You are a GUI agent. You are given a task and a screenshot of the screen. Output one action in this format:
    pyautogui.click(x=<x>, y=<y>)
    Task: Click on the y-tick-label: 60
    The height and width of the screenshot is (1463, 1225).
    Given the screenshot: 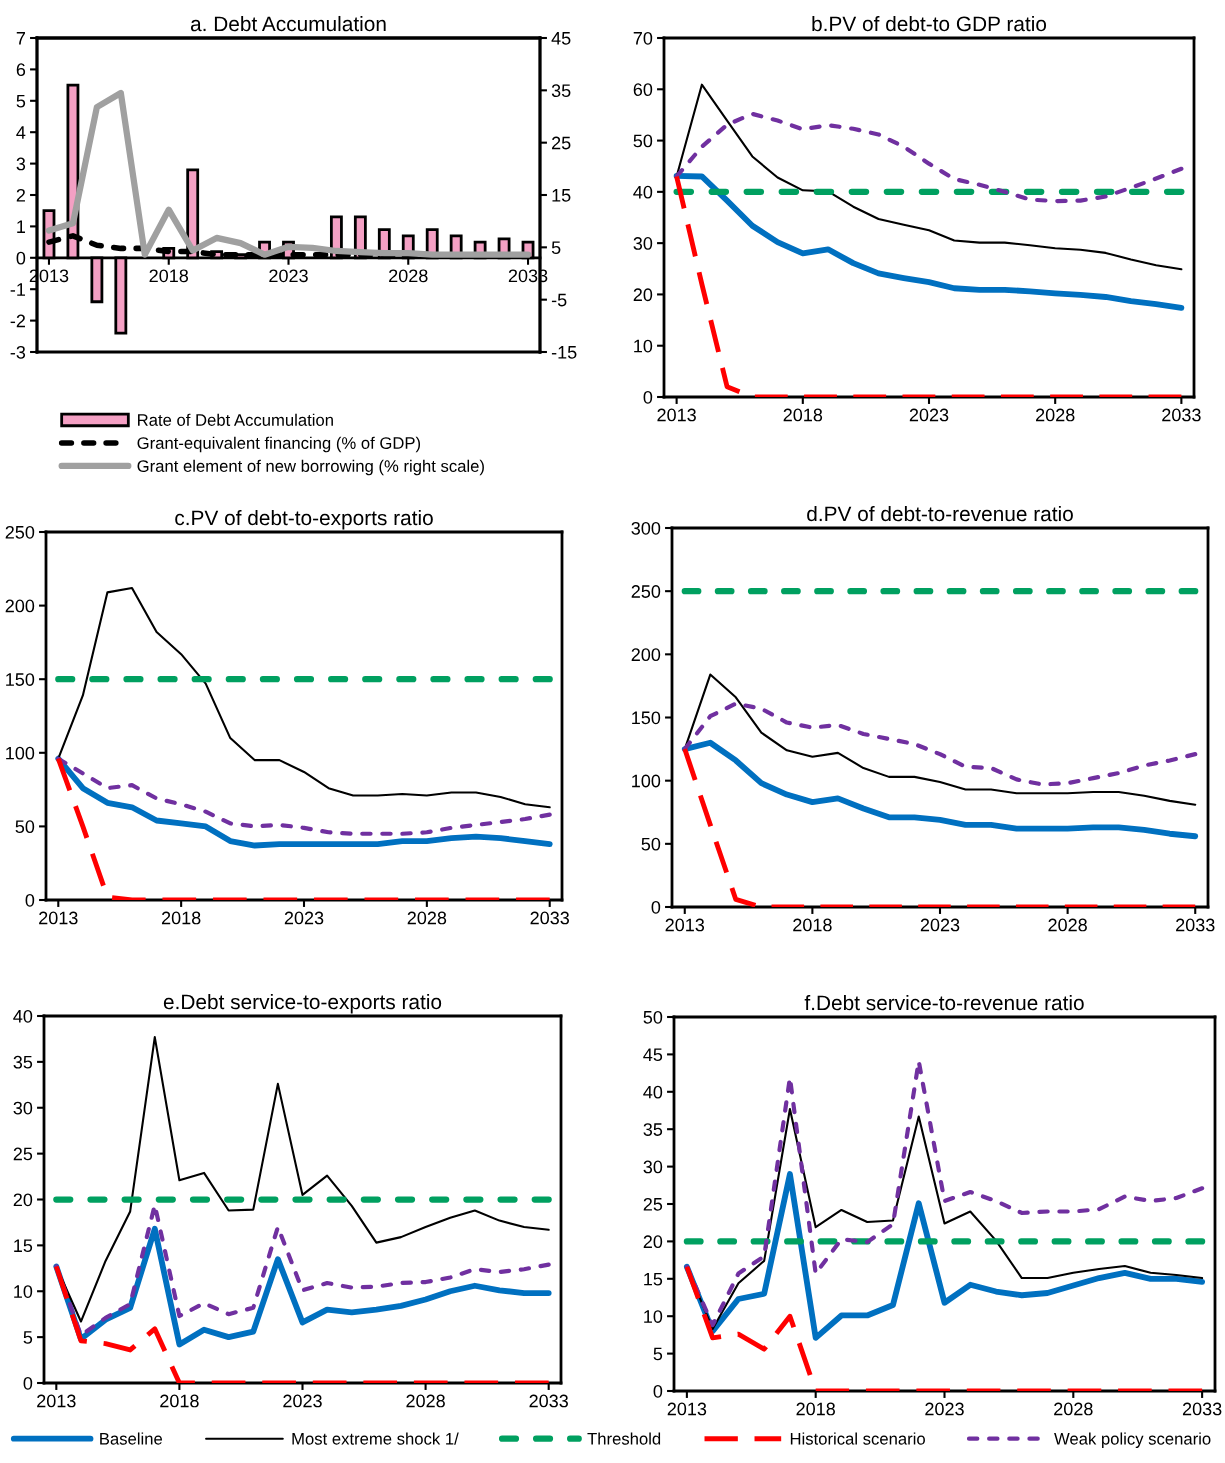 What is the action you would take?
    pyautogui.click(x=643, y=90)
    